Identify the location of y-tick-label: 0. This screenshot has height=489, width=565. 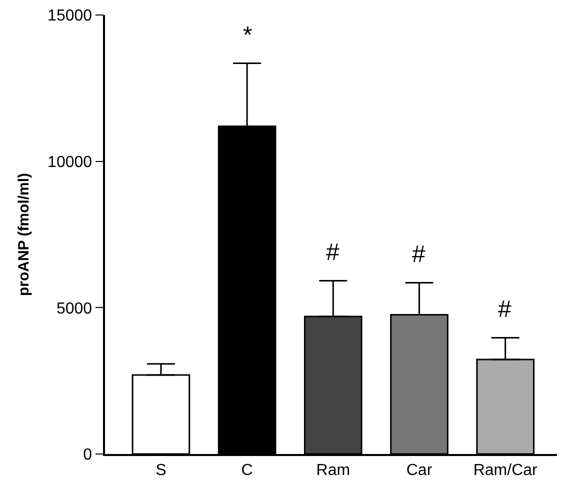
(87, 455).